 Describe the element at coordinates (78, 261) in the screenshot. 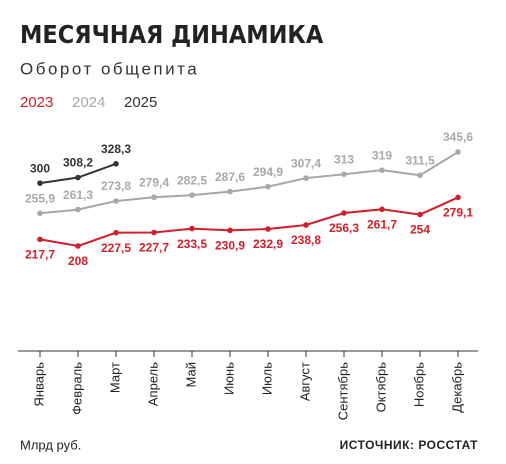

I see `data-label: 208` at that location.